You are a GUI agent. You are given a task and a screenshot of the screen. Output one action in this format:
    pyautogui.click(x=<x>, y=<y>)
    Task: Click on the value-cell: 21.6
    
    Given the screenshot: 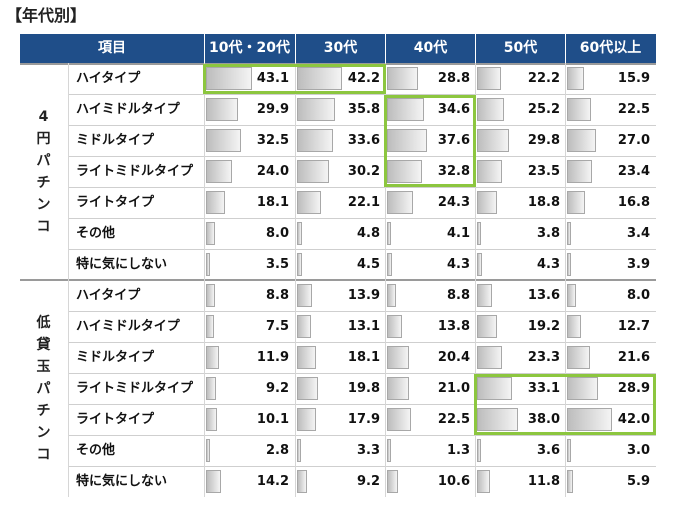 What is the action you would take?
    pyautogui.click(x=610, y=357)
    